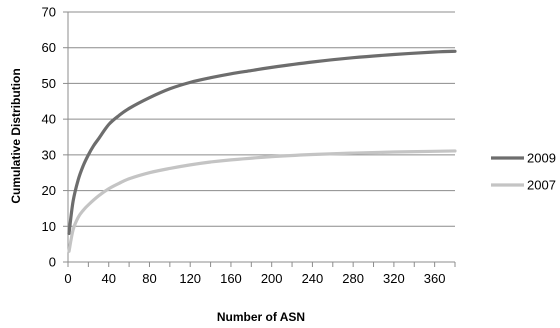  I want to click on legend-label: 2009, so click(541, 158).